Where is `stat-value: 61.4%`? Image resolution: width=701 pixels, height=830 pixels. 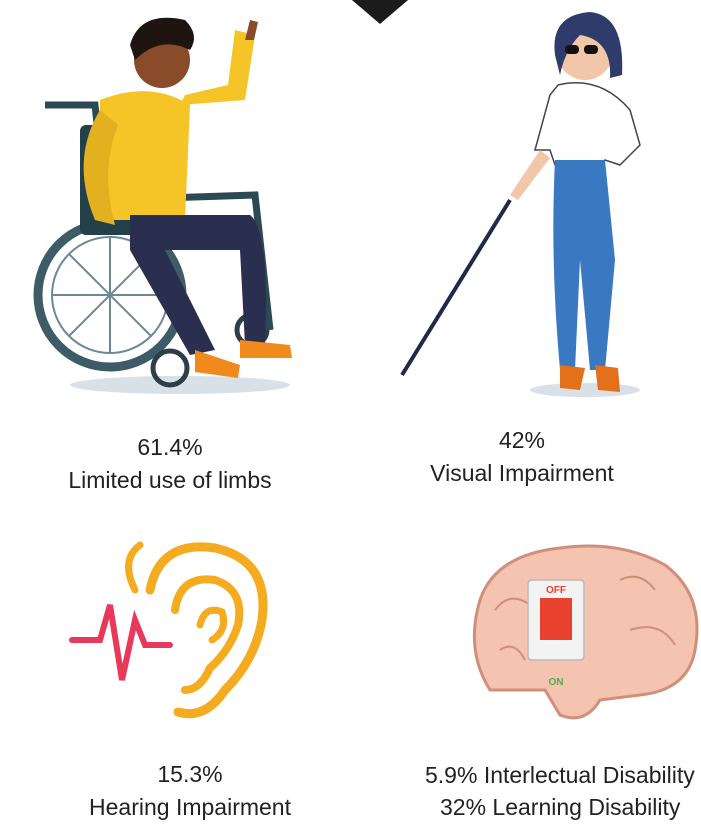 stat-value: 61.4% is located at coordinates (169, 447).